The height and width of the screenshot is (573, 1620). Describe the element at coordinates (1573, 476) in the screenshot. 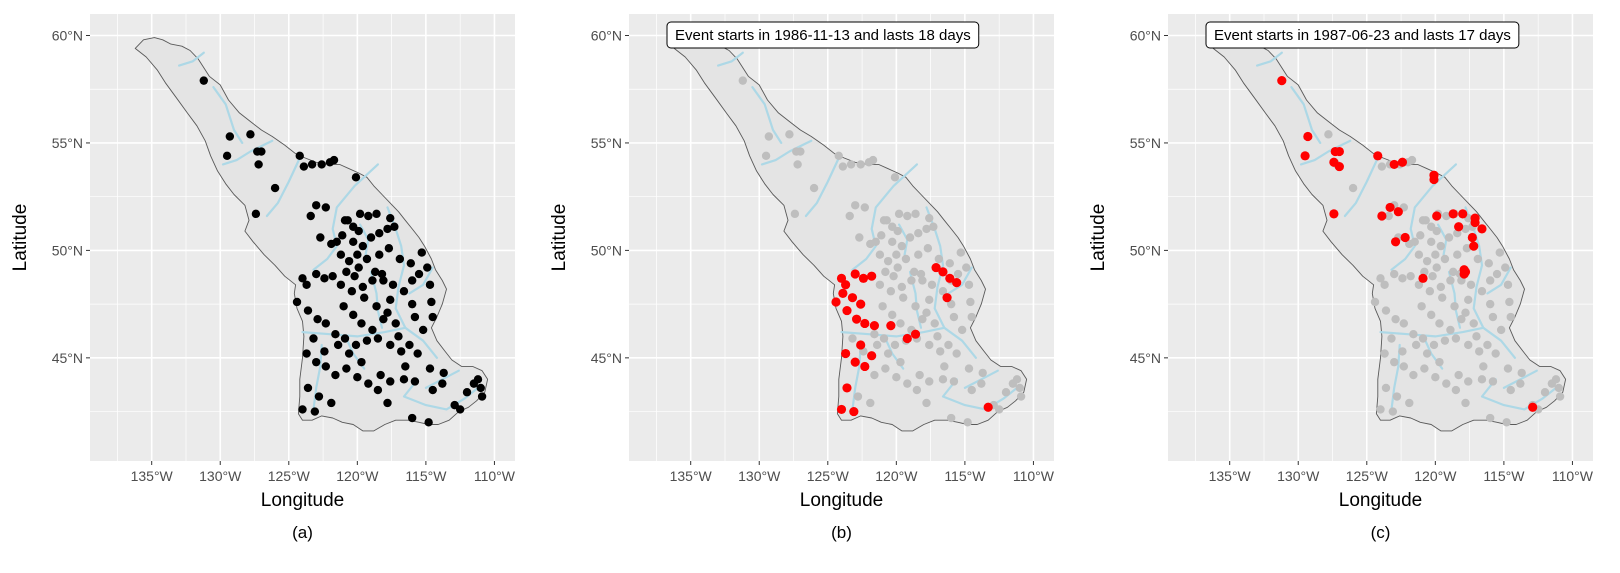

I see `x-tick-label: 110°W` at that location.